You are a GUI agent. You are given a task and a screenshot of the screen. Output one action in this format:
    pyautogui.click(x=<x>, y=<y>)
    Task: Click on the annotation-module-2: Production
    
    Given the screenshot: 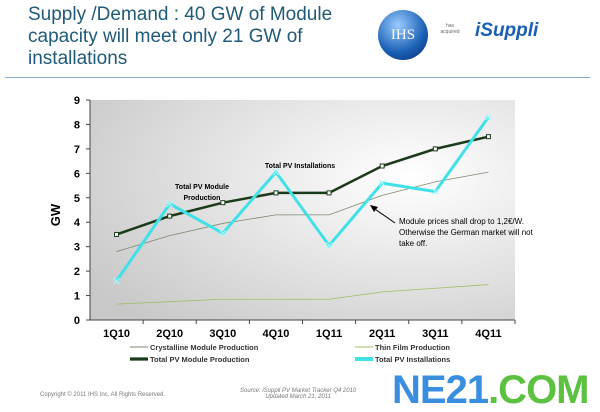 What is the action you would take?
    pyautogui.click(x=202, y=198)
    